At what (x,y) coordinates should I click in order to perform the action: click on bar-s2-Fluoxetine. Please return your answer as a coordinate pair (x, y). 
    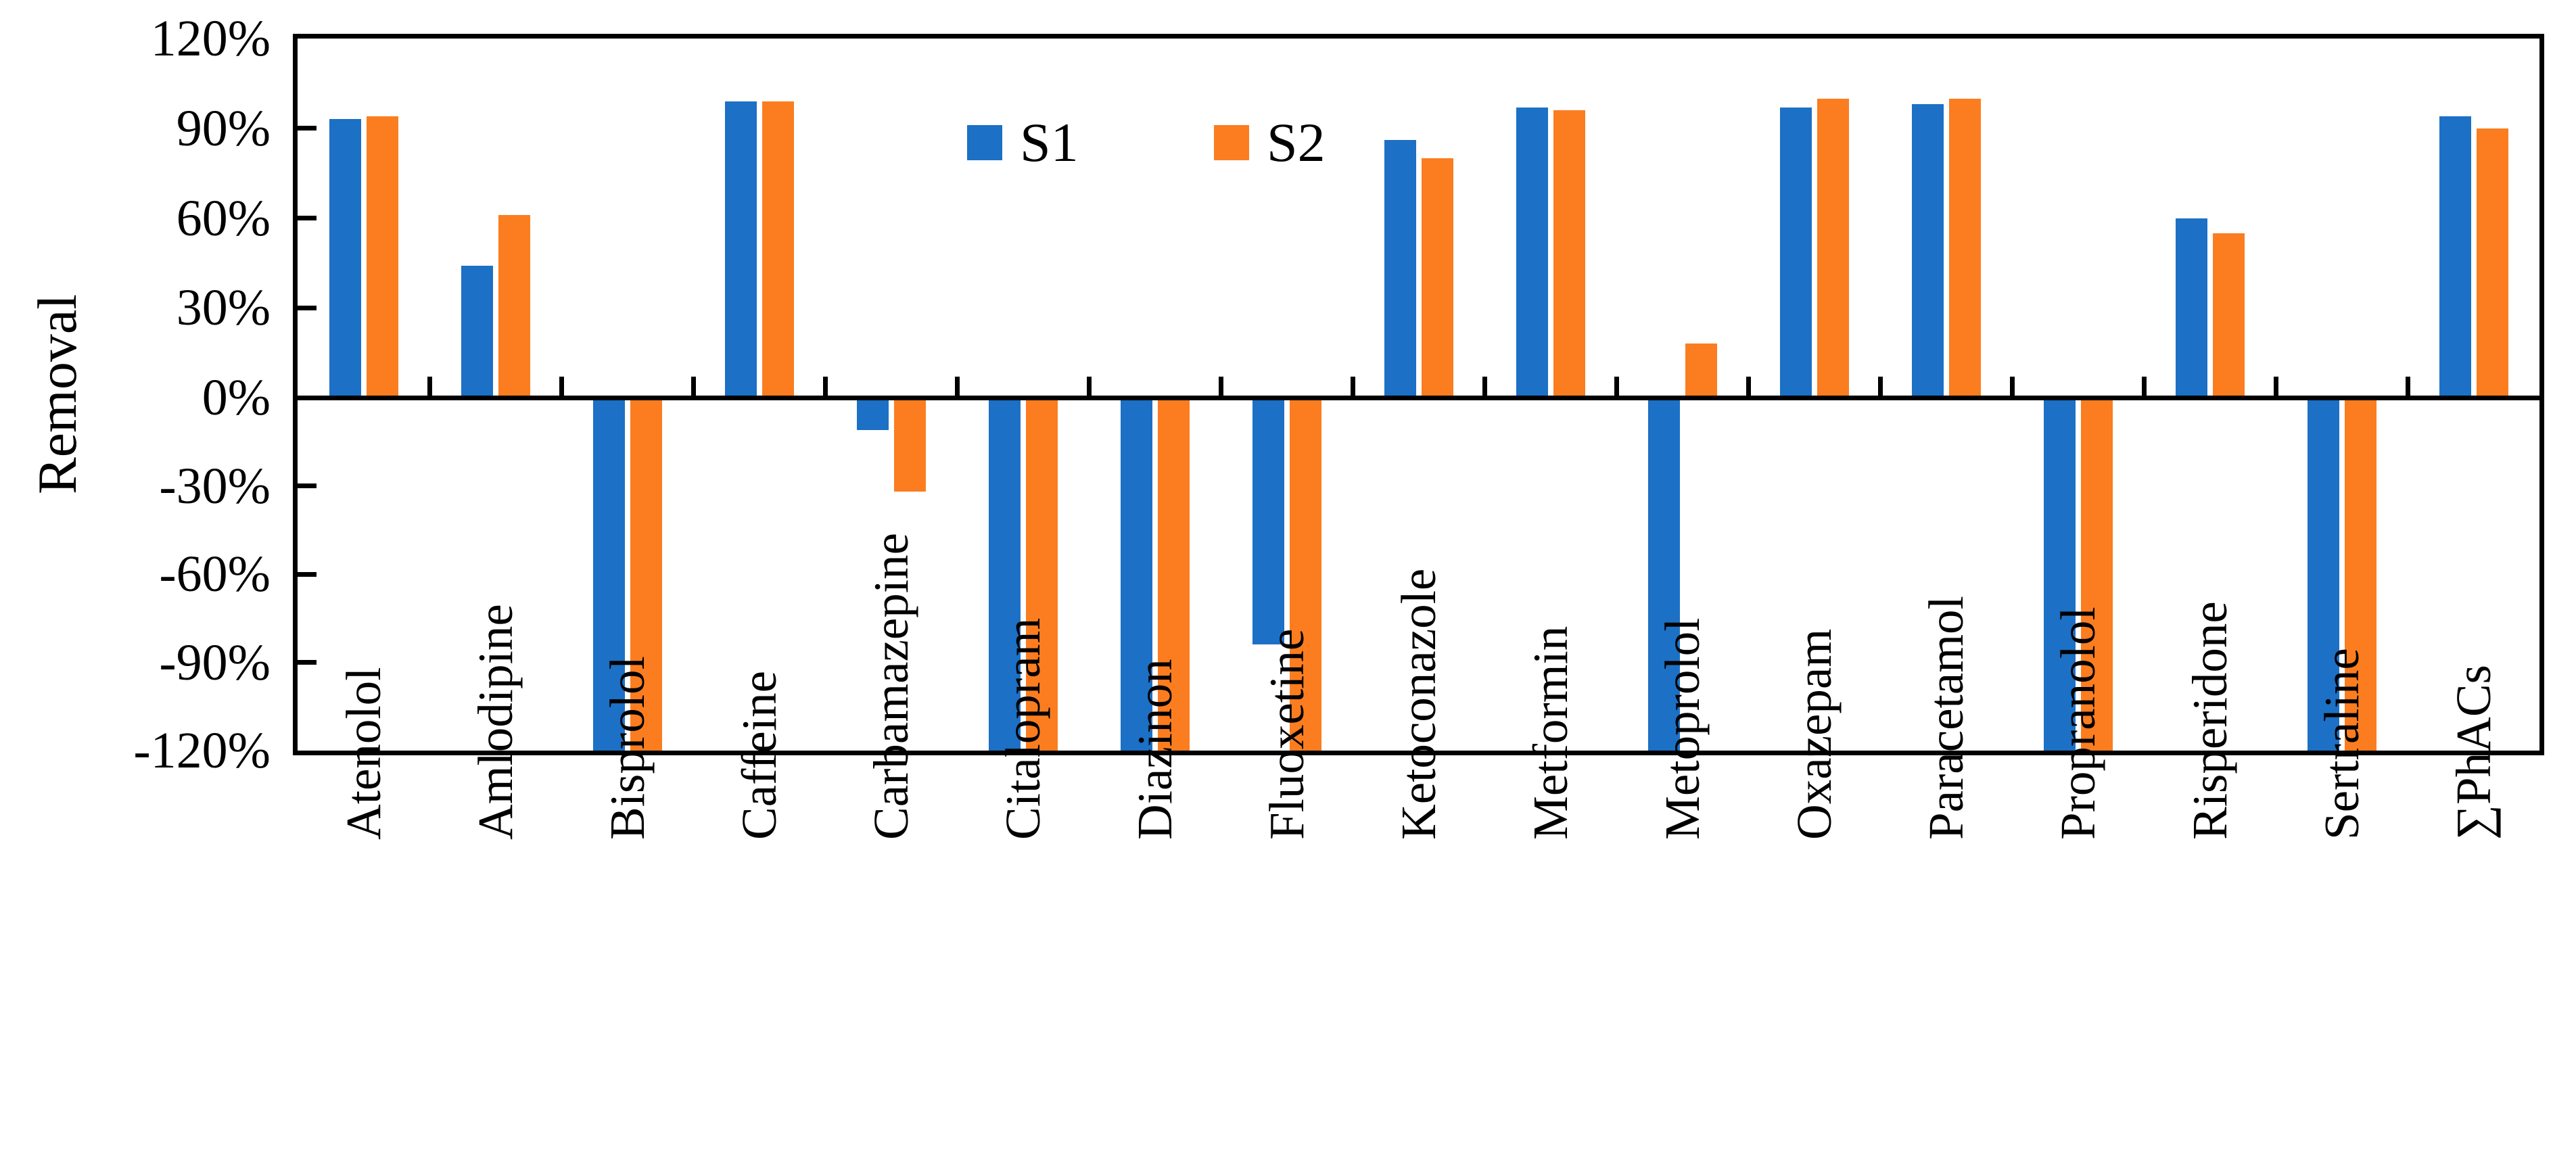
    Looking at the image, I should click on (1305, 574).